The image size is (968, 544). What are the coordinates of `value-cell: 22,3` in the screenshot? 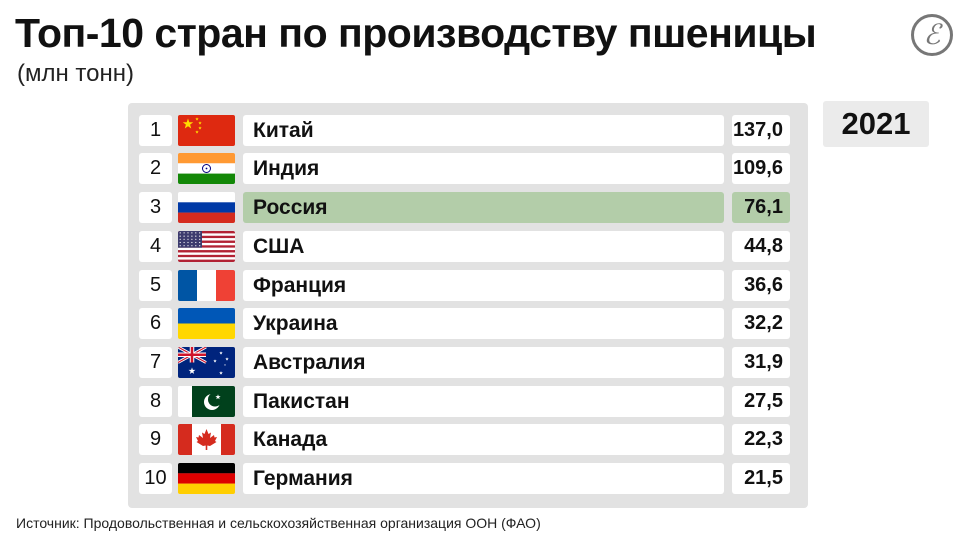 It's located at (761, 439).